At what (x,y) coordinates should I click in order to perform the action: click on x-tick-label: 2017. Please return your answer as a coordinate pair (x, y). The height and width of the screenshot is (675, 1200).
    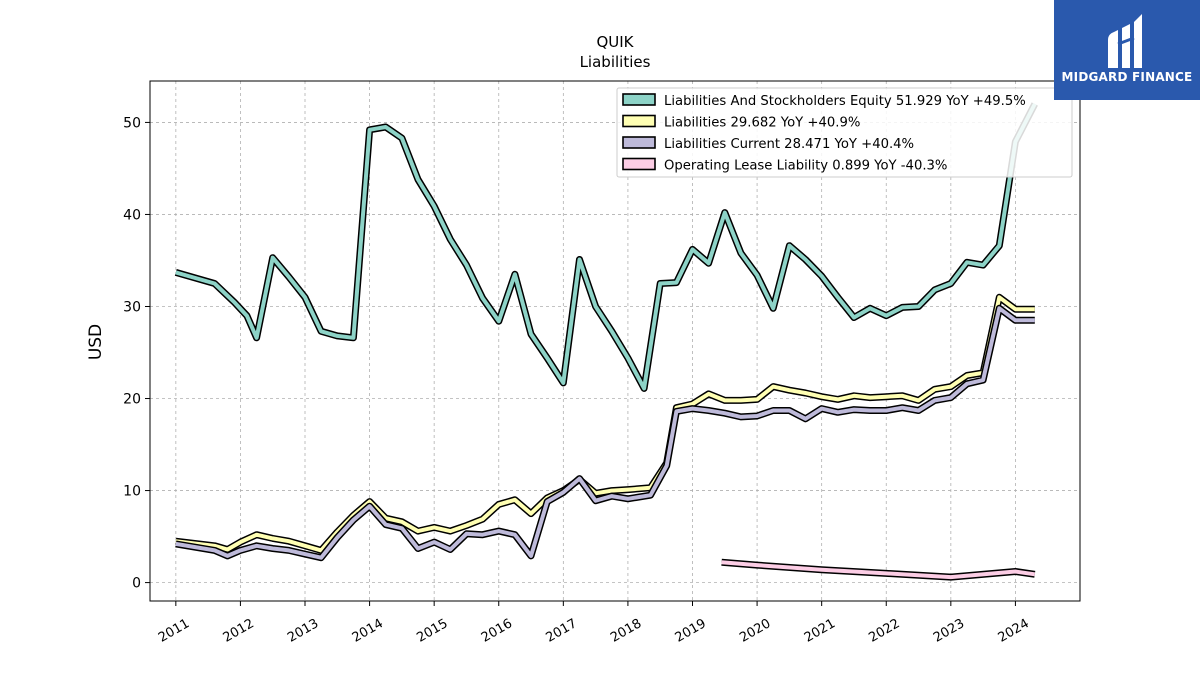
    Looking at the image, I should click on (562, 631).